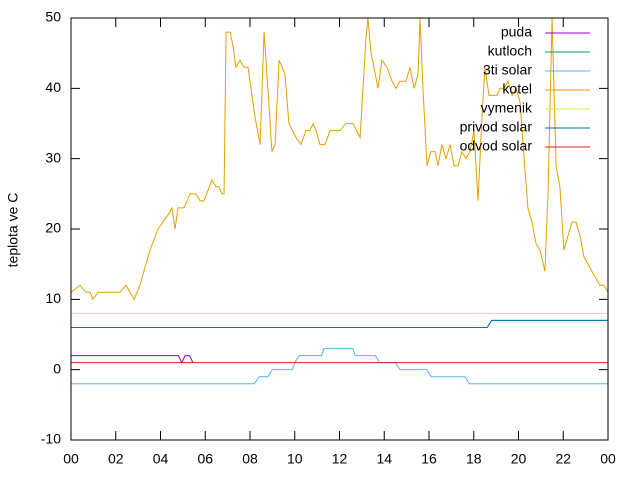 Image resolution: width=640 pixels, height=480 pixels. I want to click on y-tick-label: 40, so click(53, 87).